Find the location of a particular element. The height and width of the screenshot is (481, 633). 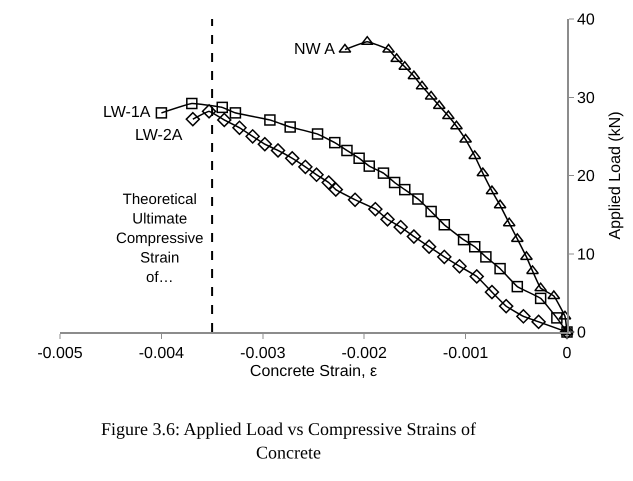

y-tick-label: 20 is located at coordinates (585, 177).